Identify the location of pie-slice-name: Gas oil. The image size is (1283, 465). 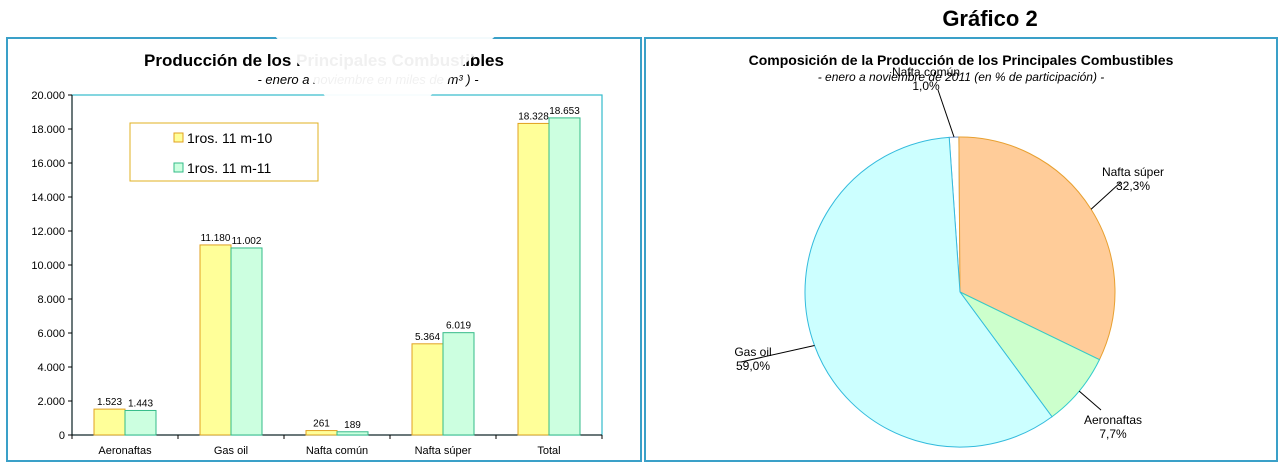
(752, 352).